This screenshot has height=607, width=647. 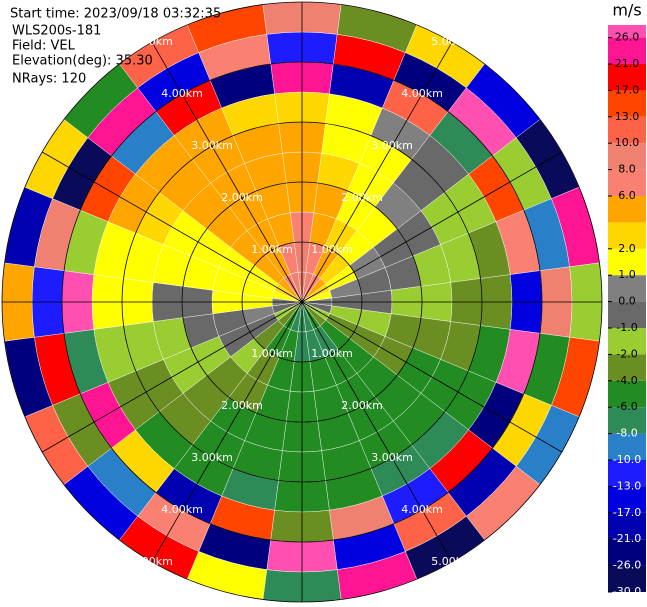 I want to click on colorbar-tick-label: 10.0, so click(x=627, y=142).